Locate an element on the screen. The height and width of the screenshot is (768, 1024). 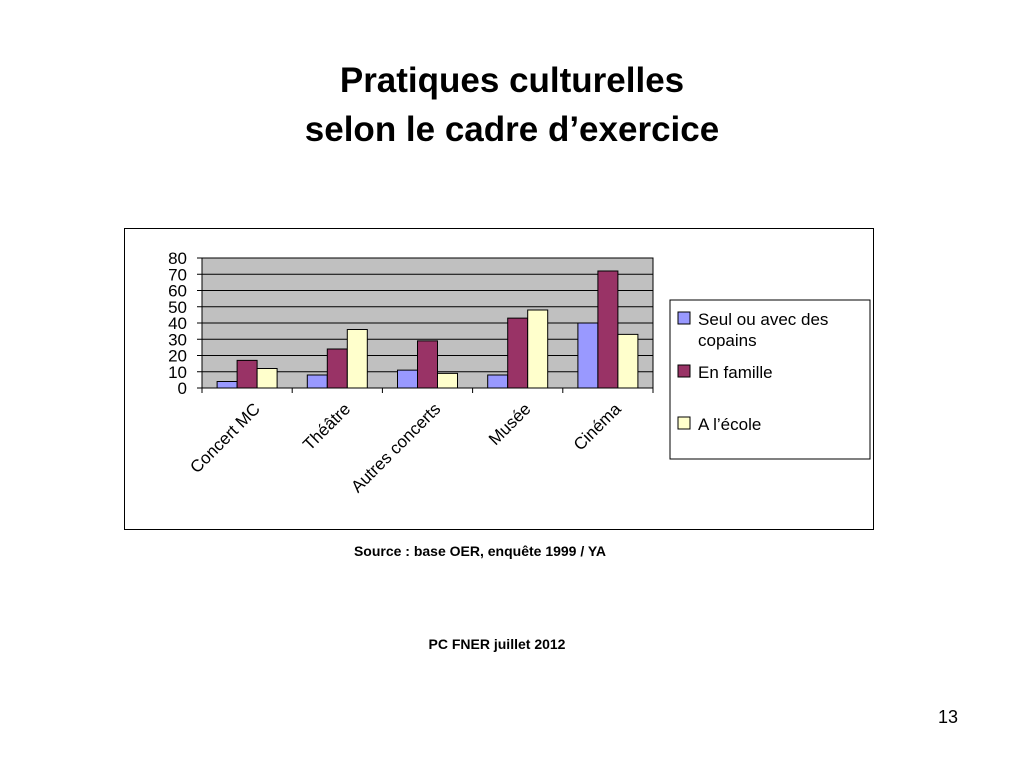
y-tick-label: 10 is located at coordinates (177, 372).